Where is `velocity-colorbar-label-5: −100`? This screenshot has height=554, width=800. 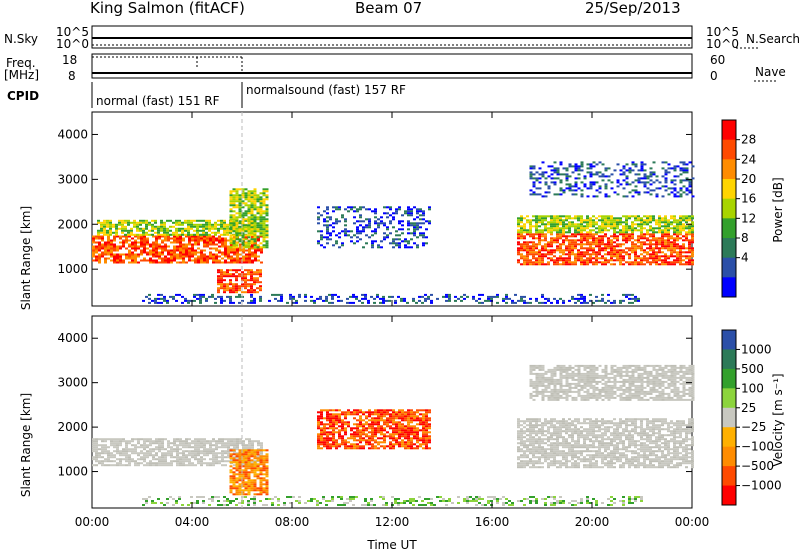 velocity-colorbar-label-5: −100 is located at coordinates (757, 447).